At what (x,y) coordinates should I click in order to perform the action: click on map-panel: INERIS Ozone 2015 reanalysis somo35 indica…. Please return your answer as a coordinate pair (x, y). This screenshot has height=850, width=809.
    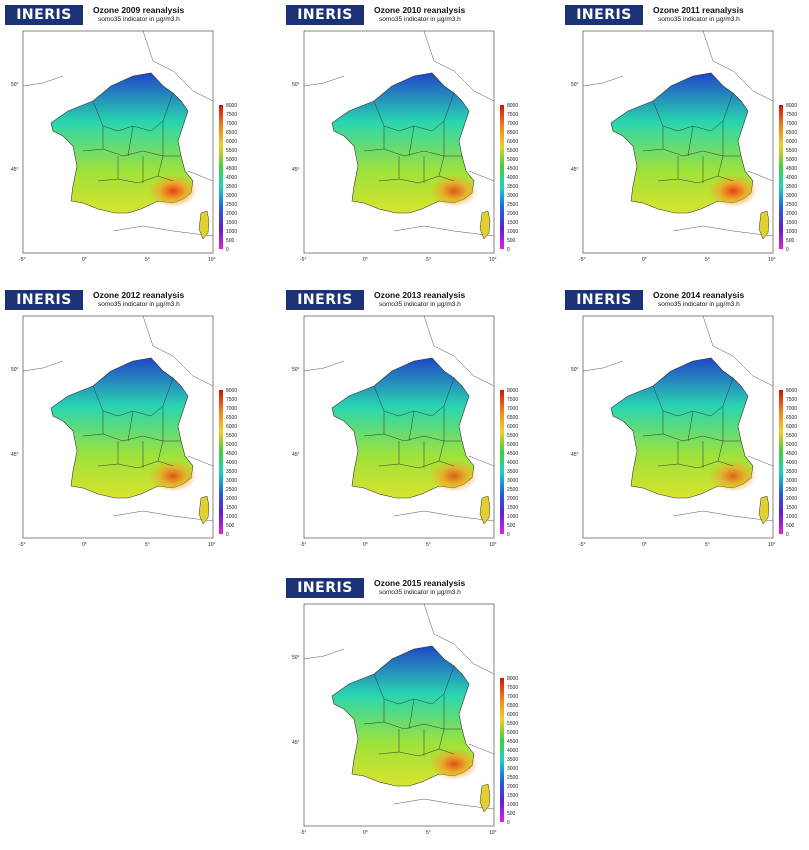
    Looking at the image, I should click on (406, 712).